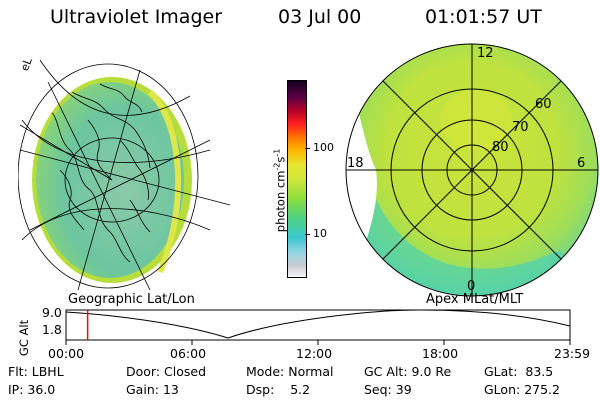  What do you see at coordinates (522, 389) in the screenshot?
I see `status-glon: GLon: 275.2` at bounding box center [522, 389].